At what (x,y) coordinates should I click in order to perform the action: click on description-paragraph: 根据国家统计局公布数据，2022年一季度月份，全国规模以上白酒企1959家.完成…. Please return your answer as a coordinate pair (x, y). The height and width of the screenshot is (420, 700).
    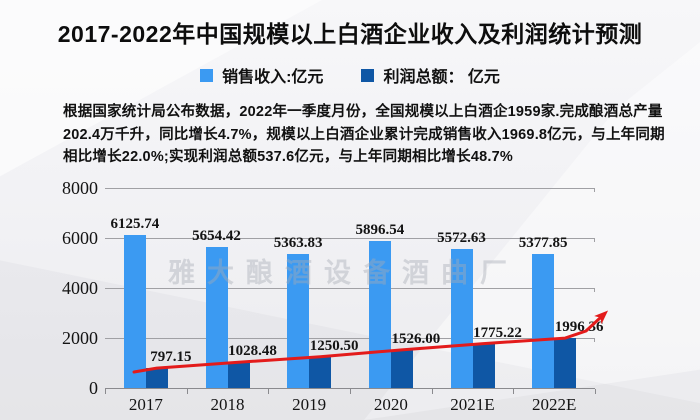
    Looking at the image, I should click on (364, 135).